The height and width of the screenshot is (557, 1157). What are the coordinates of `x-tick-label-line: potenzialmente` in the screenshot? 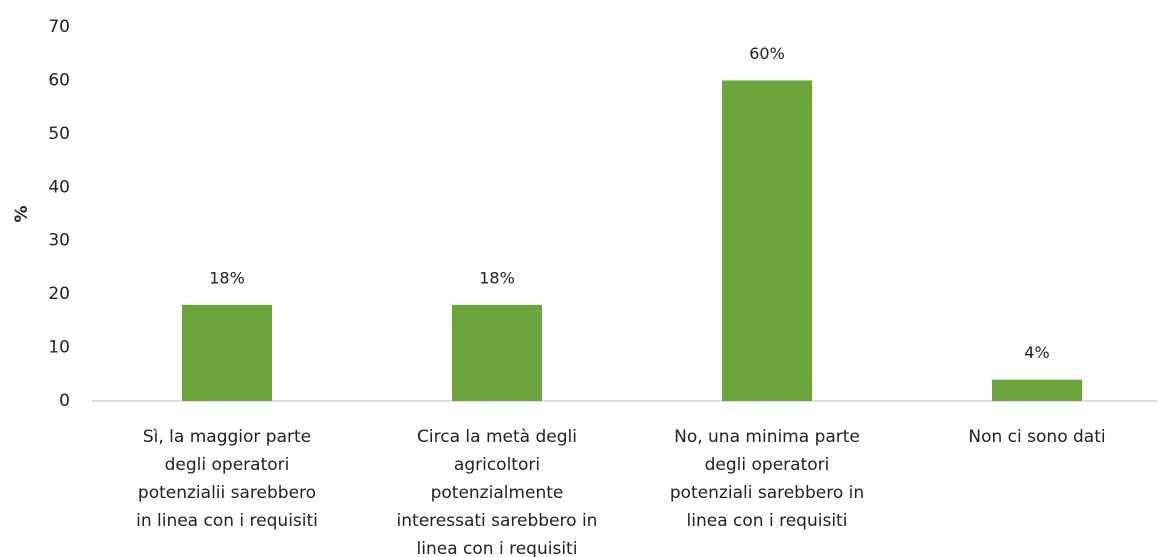 It's located at (497, 493).